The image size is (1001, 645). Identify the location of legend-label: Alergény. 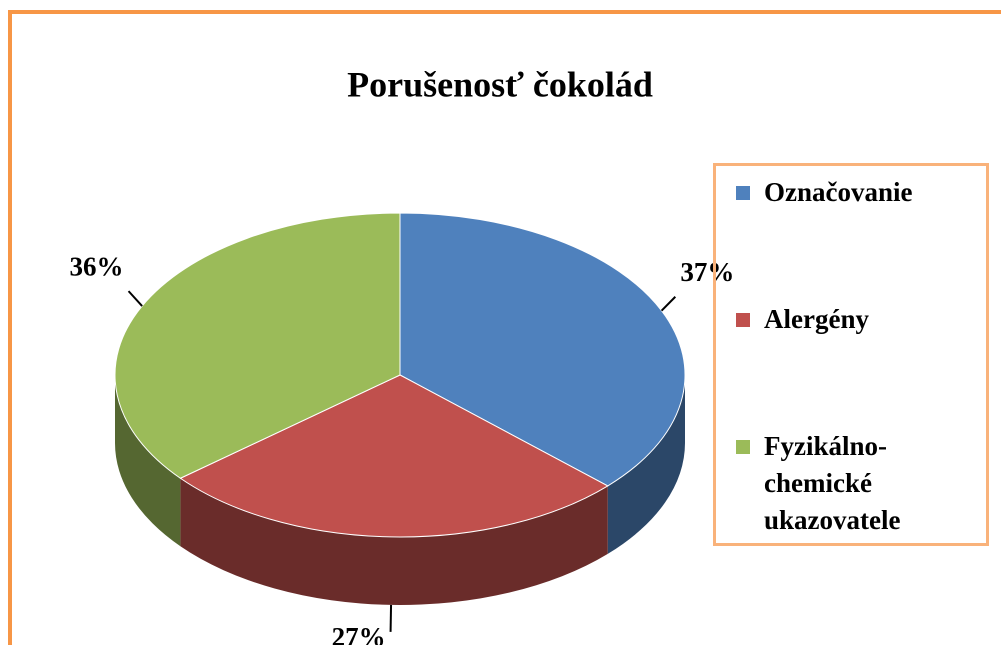
(816, 319).